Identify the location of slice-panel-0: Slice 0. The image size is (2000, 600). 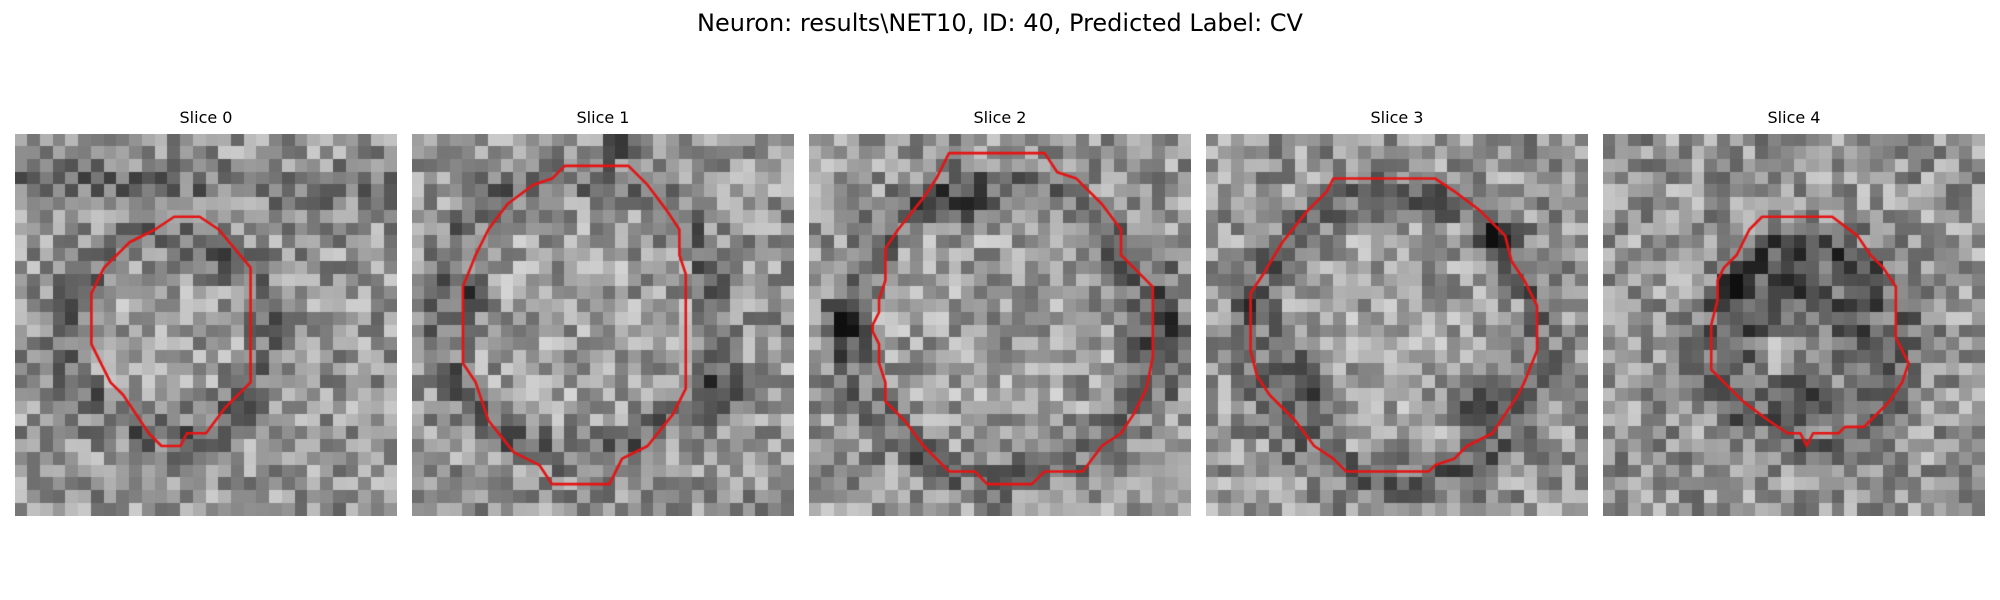
(206, 312).